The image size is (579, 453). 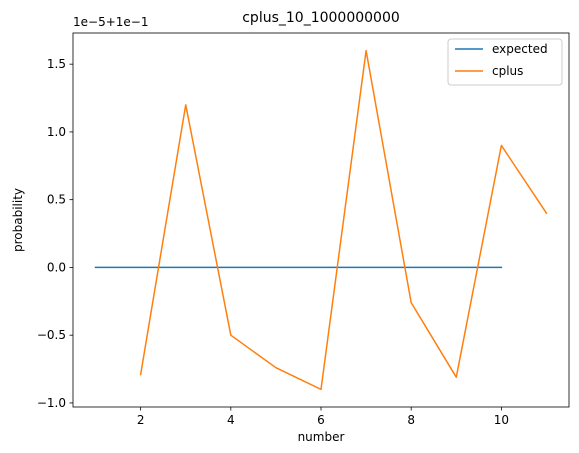 I want to click on legend-label-expected: expected, so click(x=520, y=49).